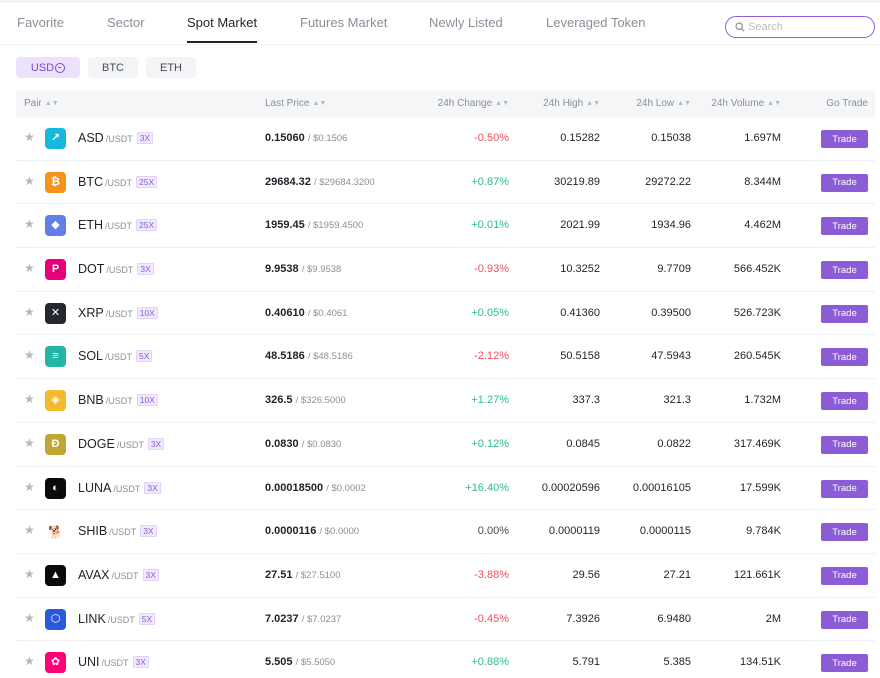 This screenshot has height=678, width=880. Describe the element at coordinates (147, 181) in the screenshot. I see `leverage-badge: 25X` at that location.